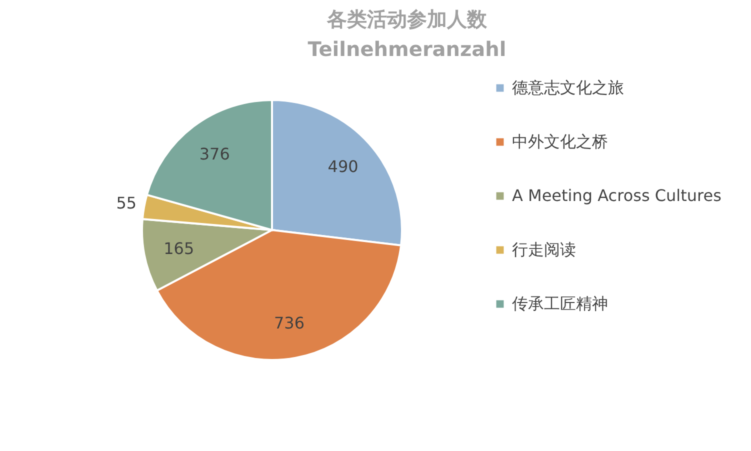 The image size is (751, 451). What do you see at coordinates (544, 249) in the screenshot?
I see `legend-label: 行走阅读` at bounding box center [544, 249].